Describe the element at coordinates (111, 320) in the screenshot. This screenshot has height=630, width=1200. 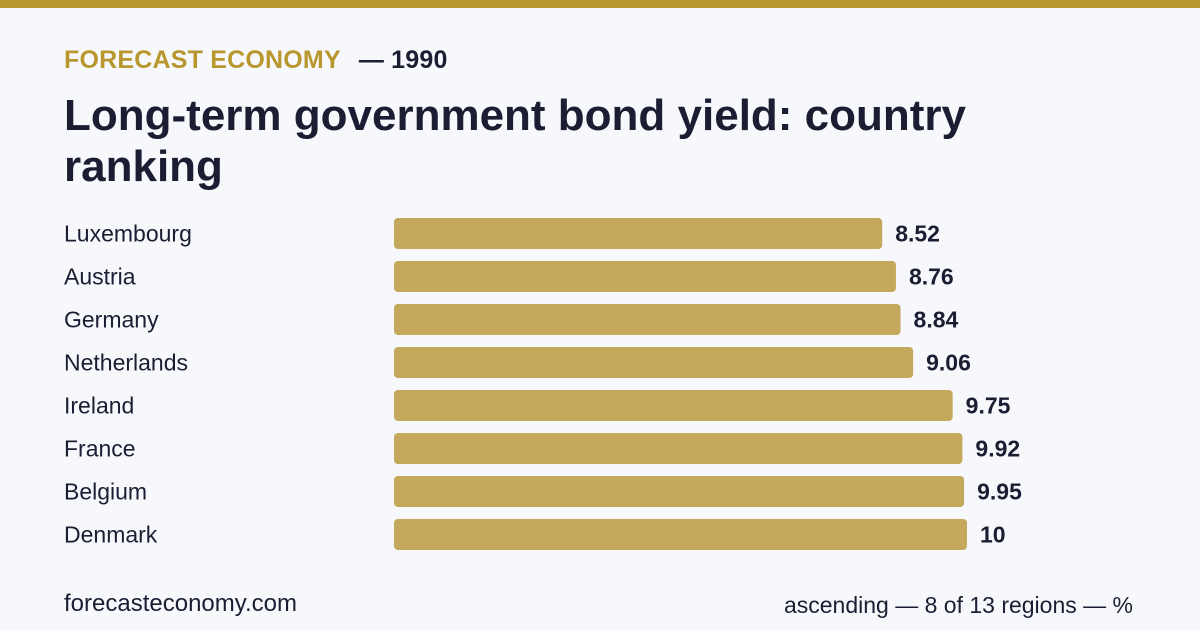
I see `category-label: Germany` at that location.